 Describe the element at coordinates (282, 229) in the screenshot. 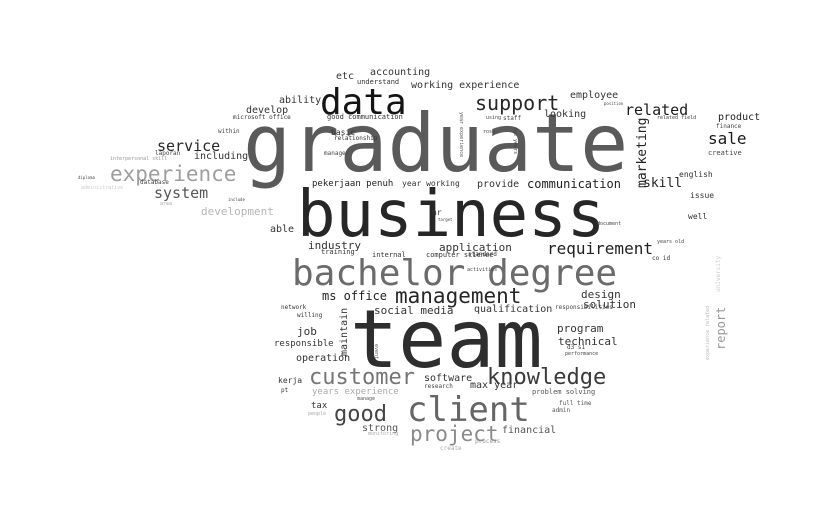

I see `word: able` at that location.